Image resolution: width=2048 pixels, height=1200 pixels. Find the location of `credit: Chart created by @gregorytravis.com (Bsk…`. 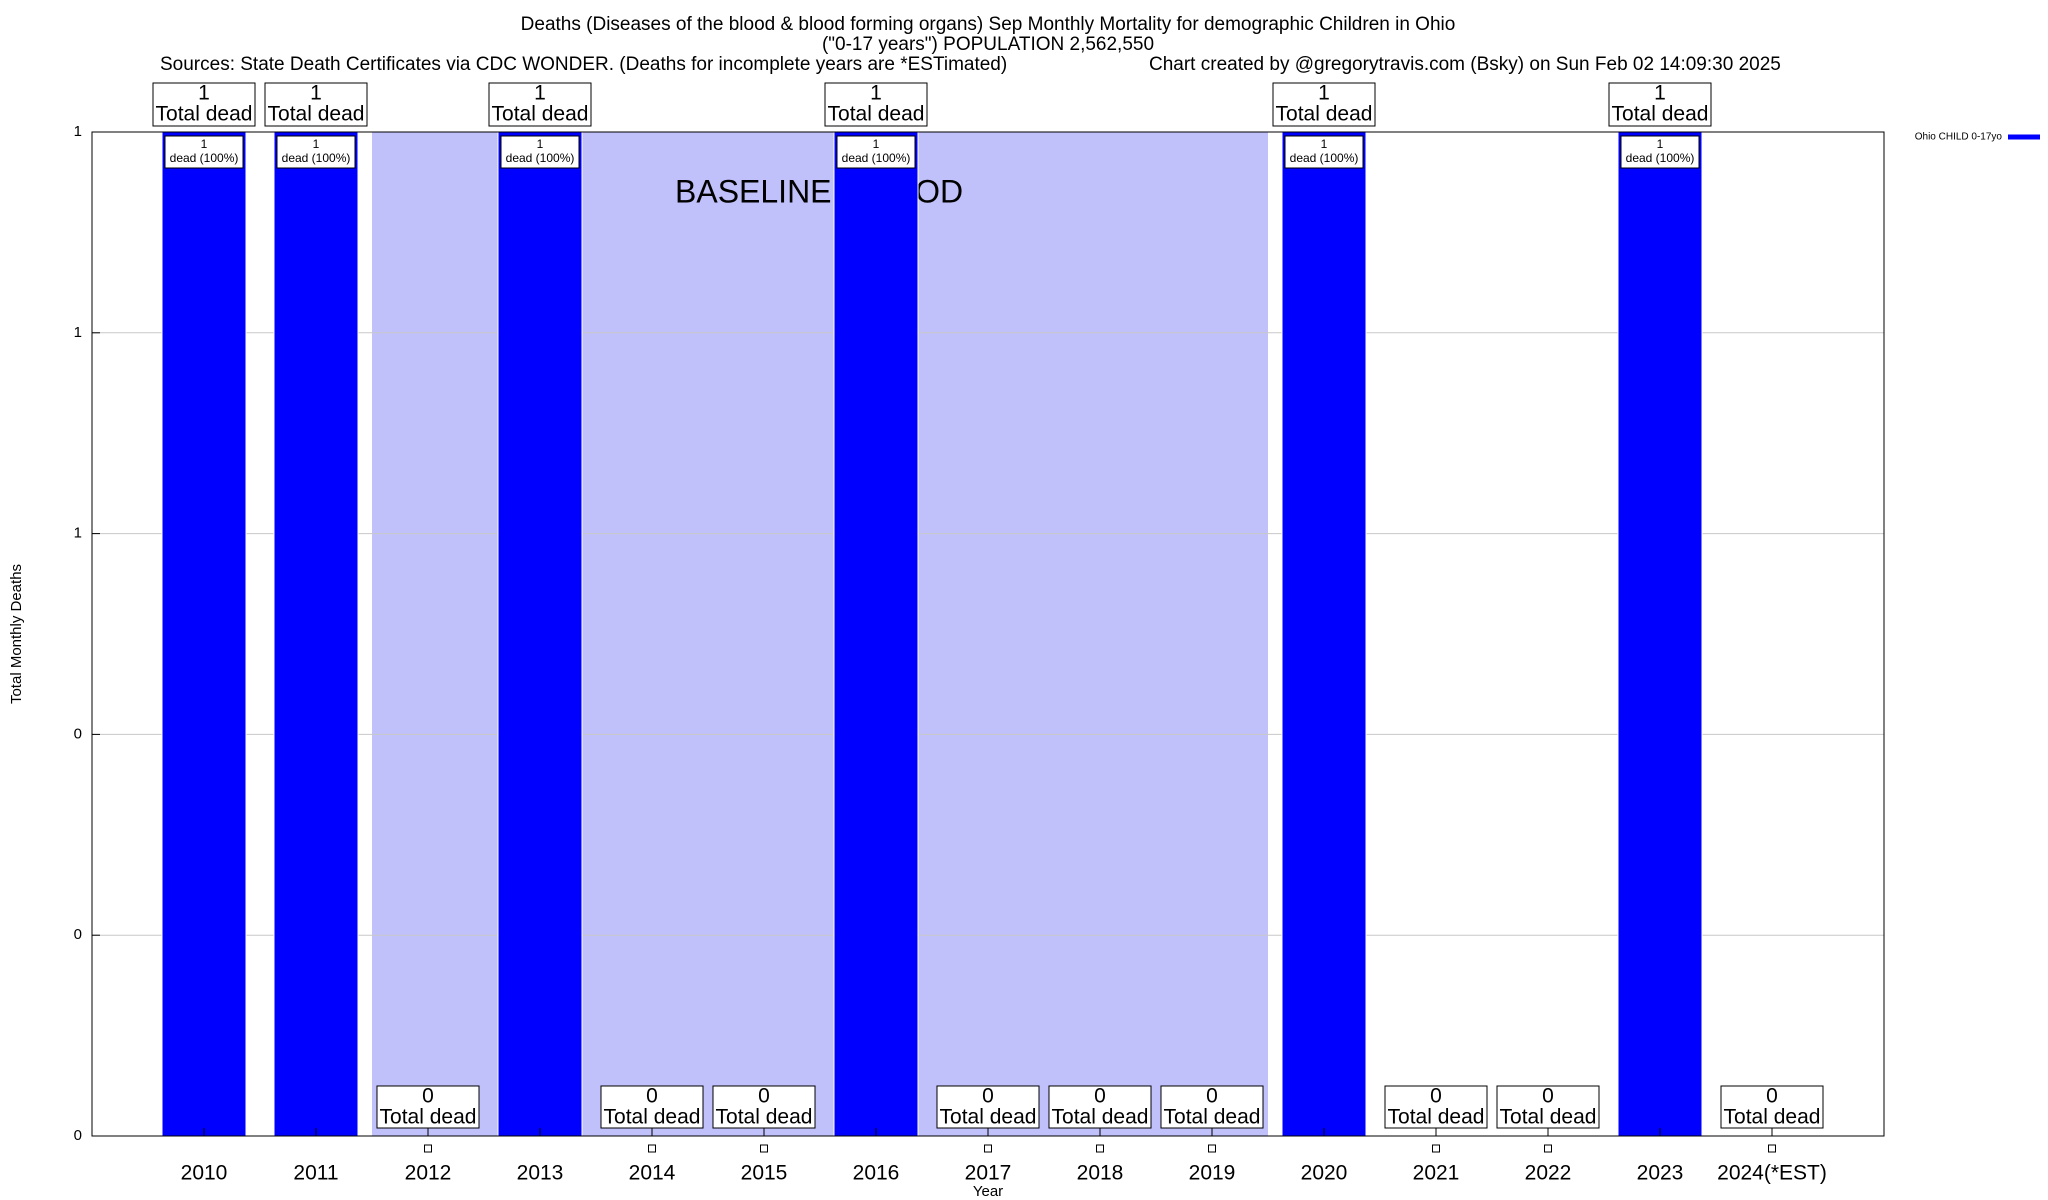

credit: Chart created by @gregorytravis.com (Bsk… is located at coordinates (1465, 64).